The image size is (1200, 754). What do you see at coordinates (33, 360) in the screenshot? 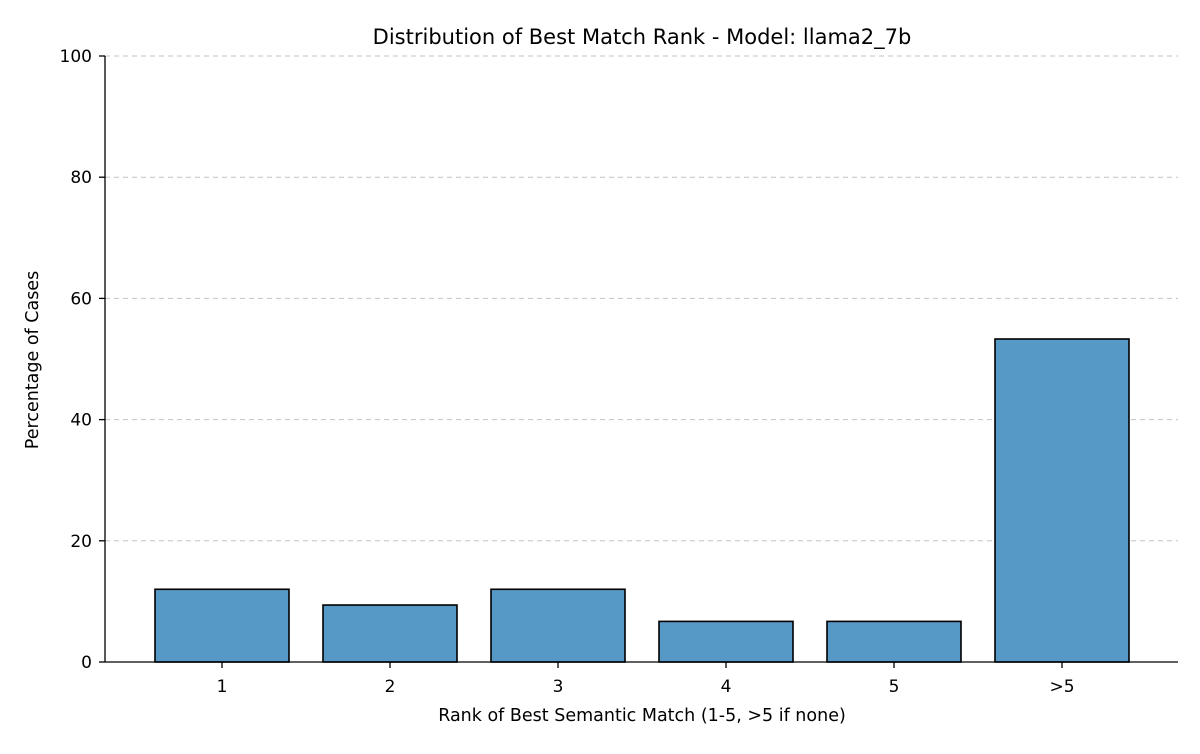
I see `y-axis-title: Percentage of Cases` at bounding box center [33, 360].